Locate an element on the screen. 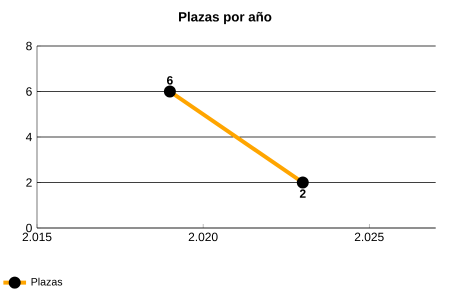 This screenshot has width=450, height=300. x-tick-label: 2.020 is located at coordinates (203, 237).